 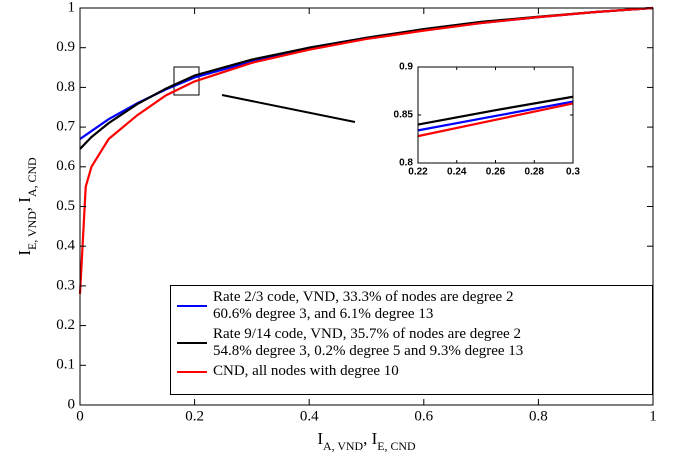 I want to click on y-tick-label: 0.2, so click(x=65, y=325).